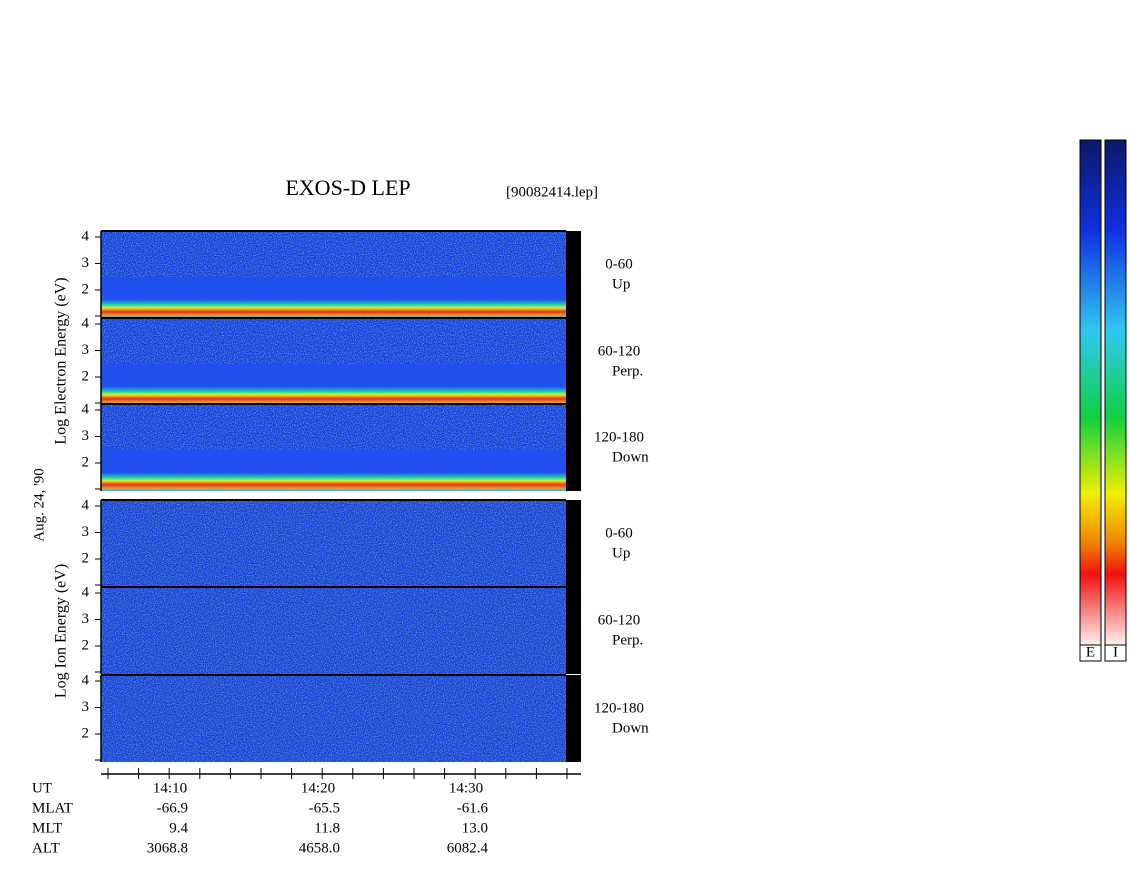 The width and height of the screenshot is (1130, 875). What do you see at coordinates (466, 788) in the screenshot?
I see `x-tick-label: 14:30` at bounding box center [466, 788].